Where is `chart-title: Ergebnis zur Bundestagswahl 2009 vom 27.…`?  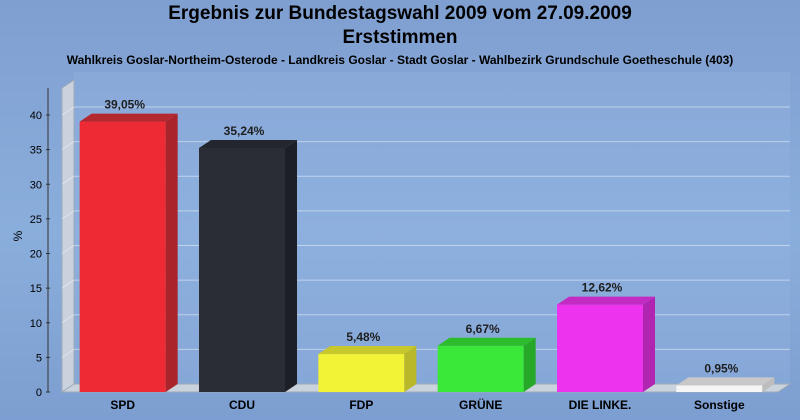 chart-title: Ergebnis zur Bundestagswahl 2009 vom 27.… is located at coordinates (400, 13).